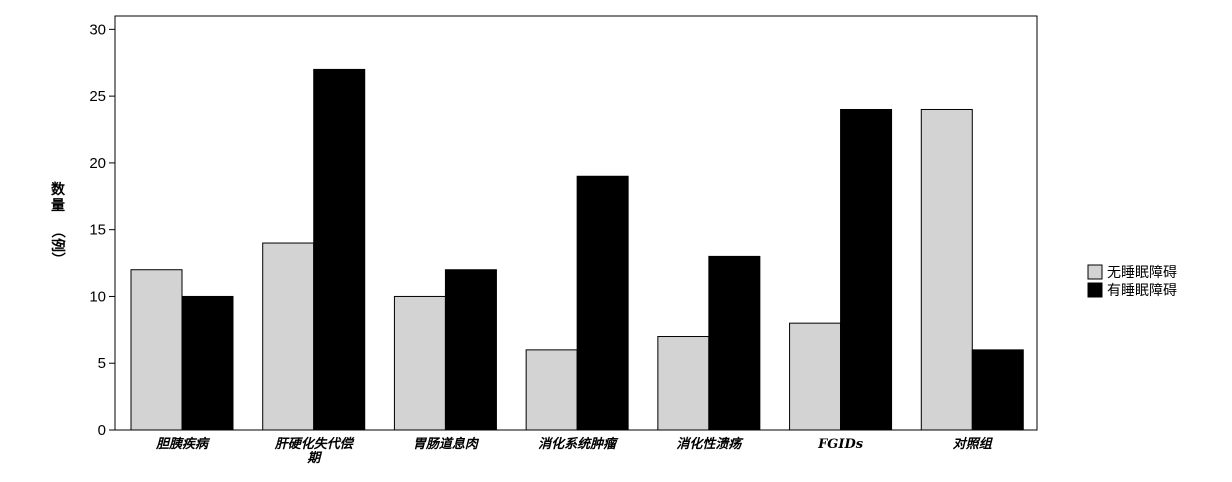 This screenshot has height=482, width=1232. What do you see at coordinates (314, 458) in the screenshot?
I see `x-category-label: 期` at bounding box center [314, 458].